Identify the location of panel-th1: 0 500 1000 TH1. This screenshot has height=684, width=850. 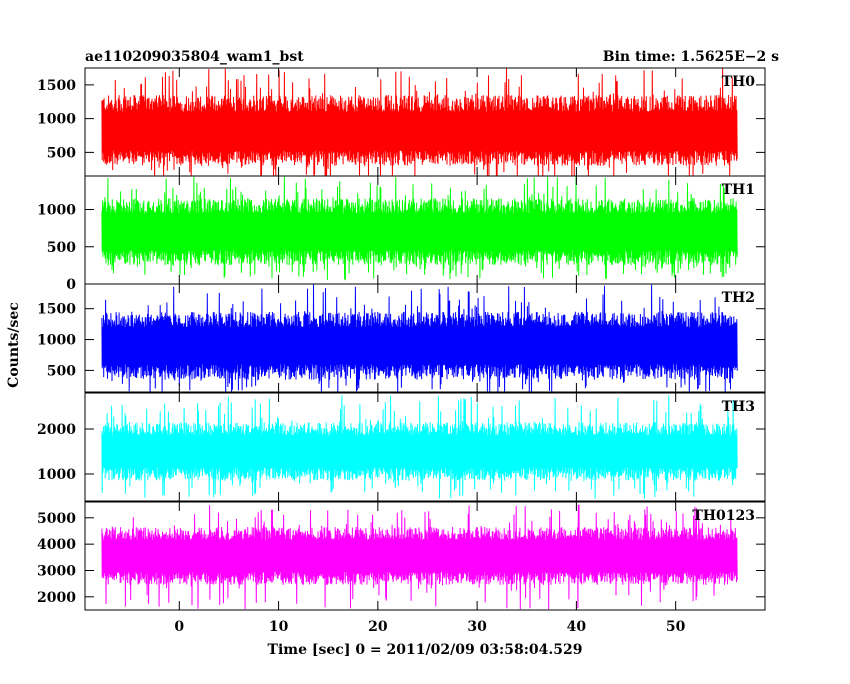
(401, 234).